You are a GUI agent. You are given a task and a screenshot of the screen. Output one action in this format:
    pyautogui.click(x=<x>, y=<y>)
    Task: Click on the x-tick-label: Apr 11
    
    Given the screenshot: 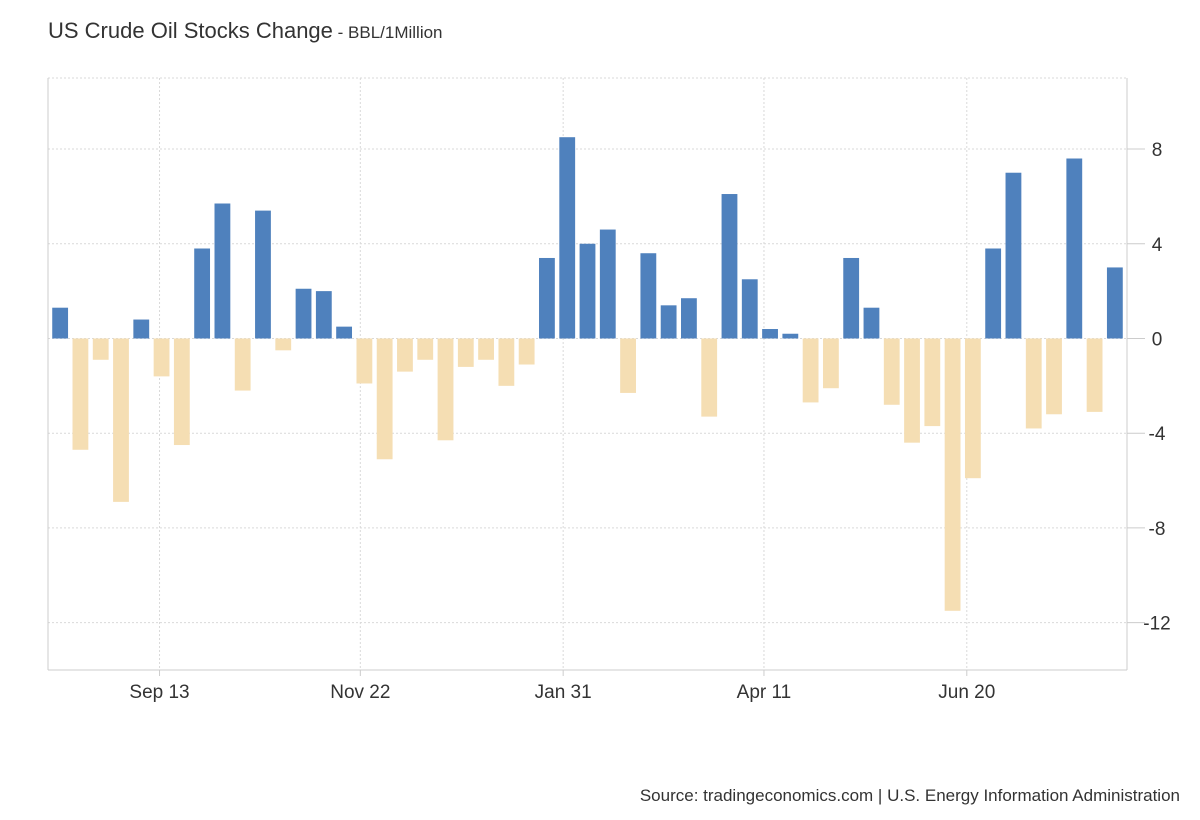 What is the action you would take?
    pyautogui.click(x=764, y=692)
    